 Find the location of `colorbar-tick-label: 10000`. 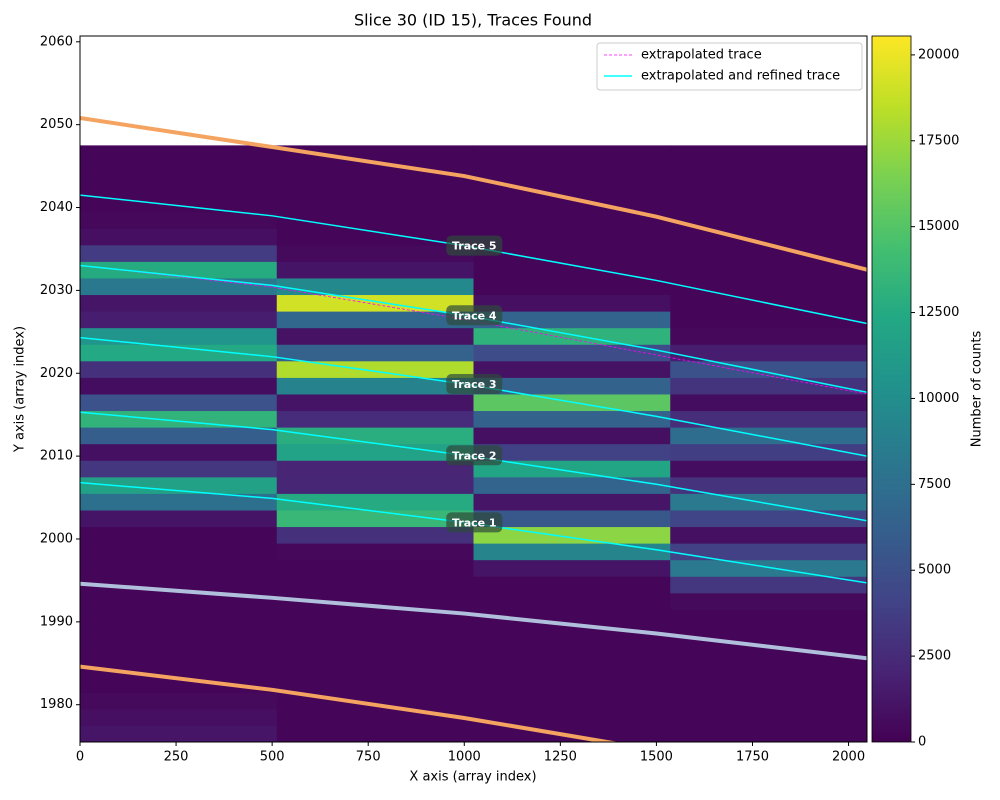

colorbar-tick-label: 10000 is located at coordinates (938, 398).